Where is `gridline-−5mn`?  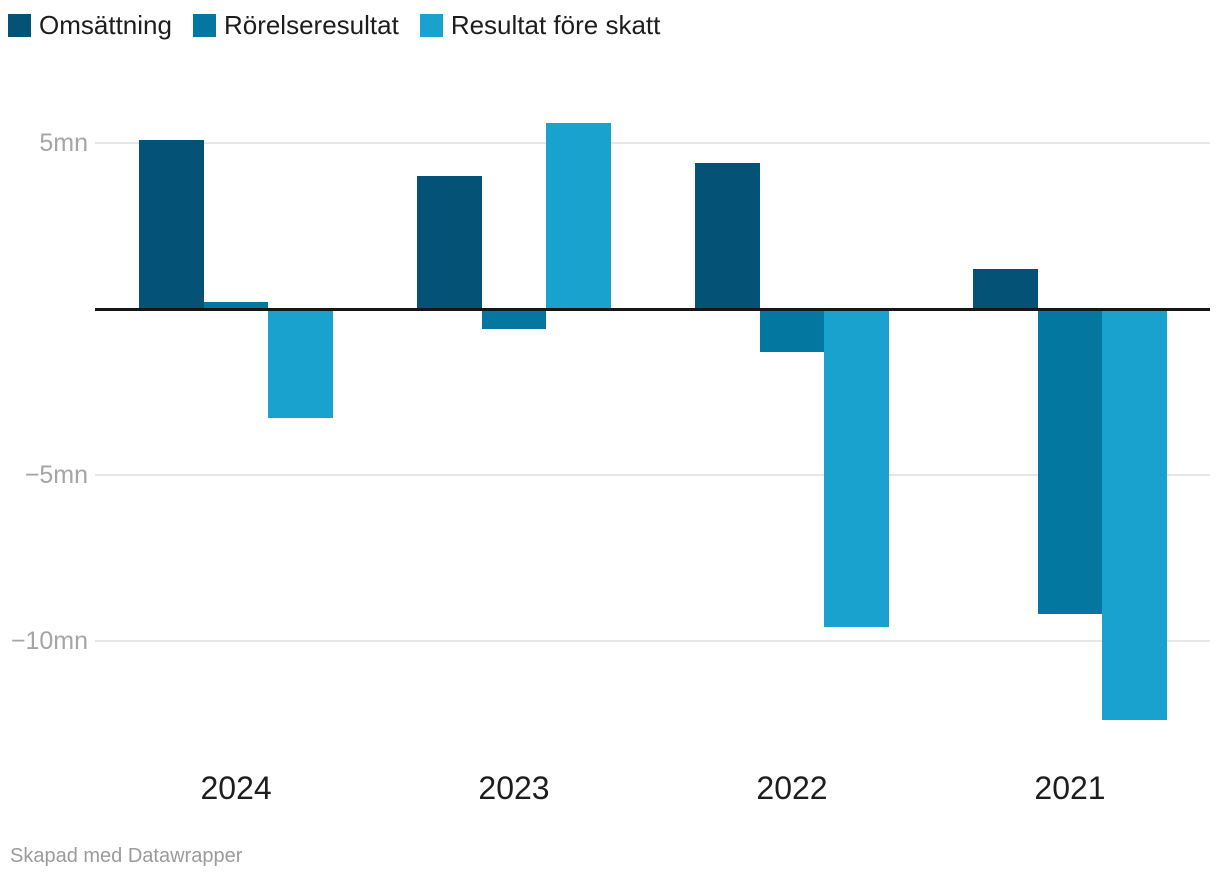 gridline-−5mn is located at coordinates (652, 474).